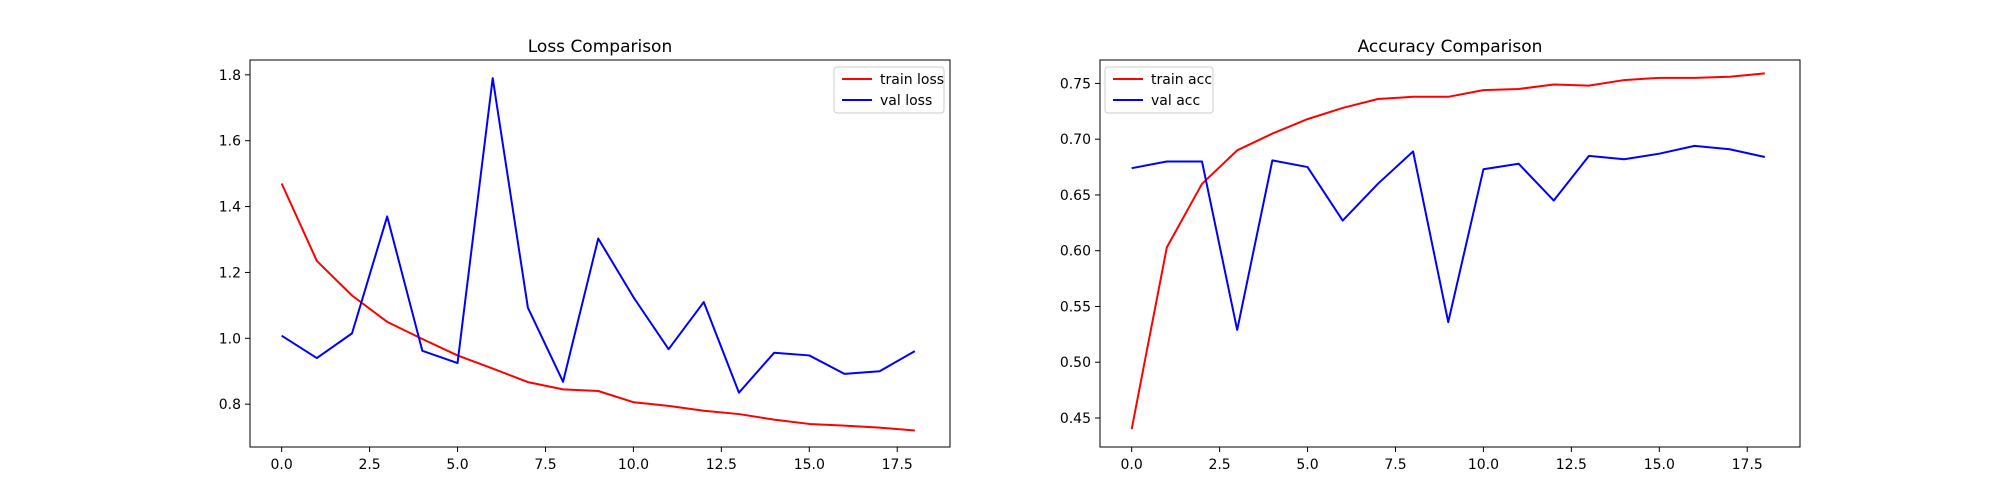 This screenshot has height=500, width=2000. Describe the element at coordinates (1075, 363) in the screenshot. I see `accuracy-y-tick-label: 0.50` at that location.